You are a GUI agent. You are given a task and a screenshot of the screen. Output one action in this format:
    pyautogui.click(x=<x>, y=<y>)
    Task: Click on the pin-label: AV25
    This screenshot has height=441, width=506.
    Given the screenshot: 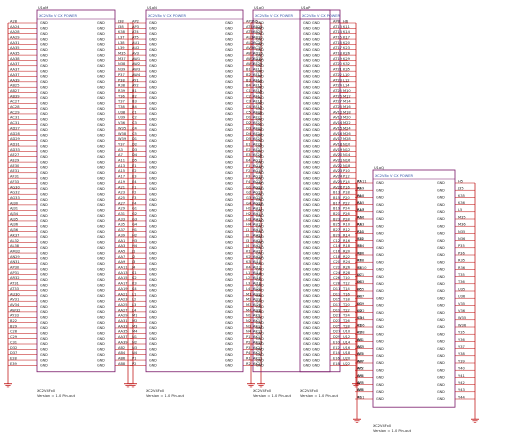 What is the action you would take?
    pyautogui.click(x=337, y=182)
    